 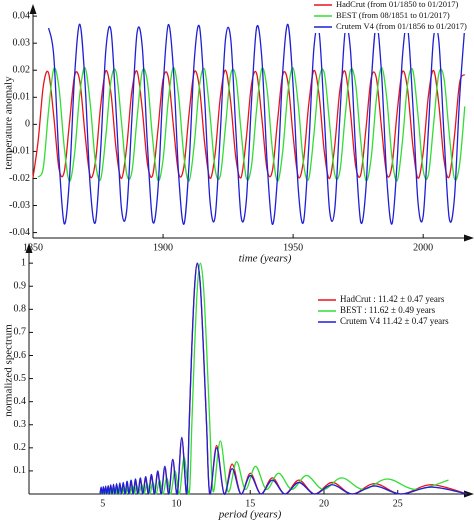 I want to click on y-tick-label: -0.04, so click(x=19, y=232).